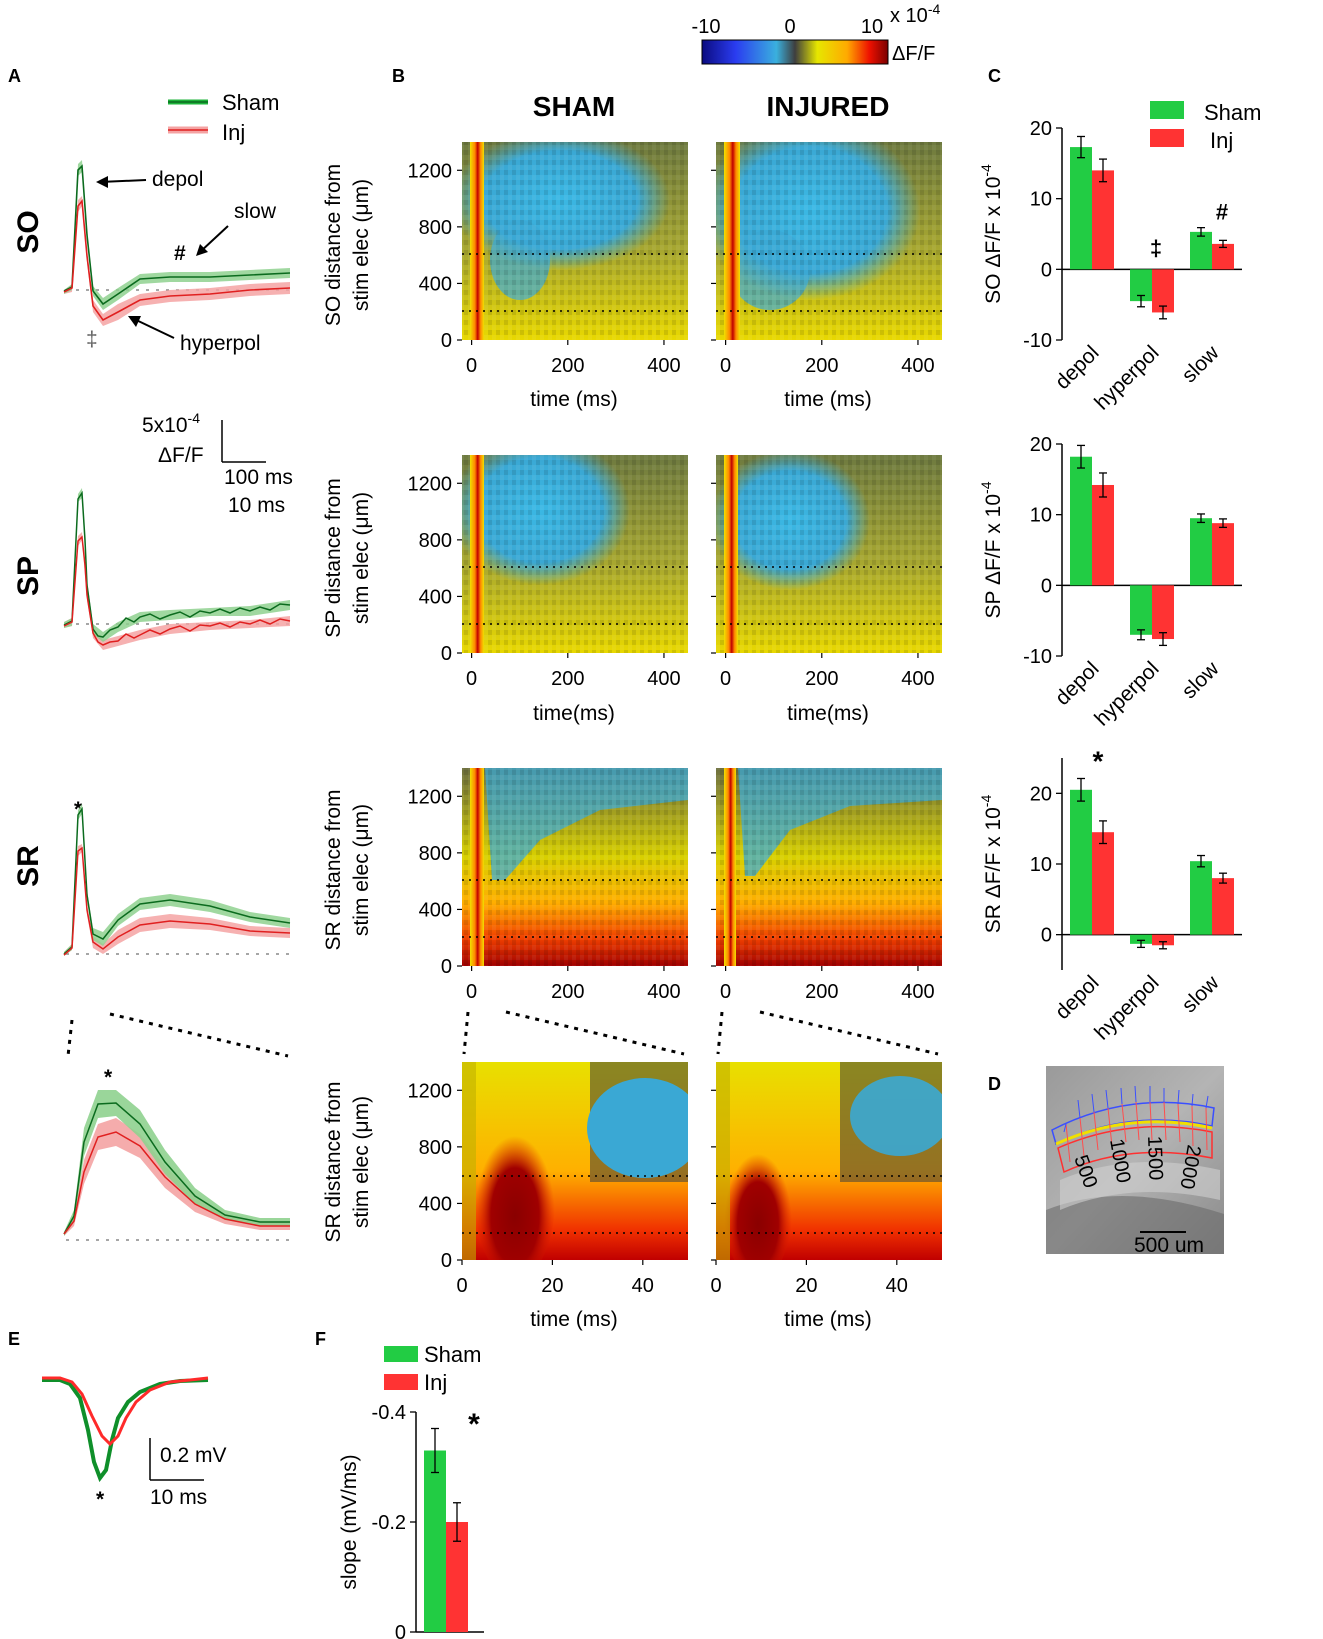  Describe the element at coordinates (991, 234) in the screenshot. I see `chart-c-so-ylabel: SO ΔF/F x 10-4` at that location.